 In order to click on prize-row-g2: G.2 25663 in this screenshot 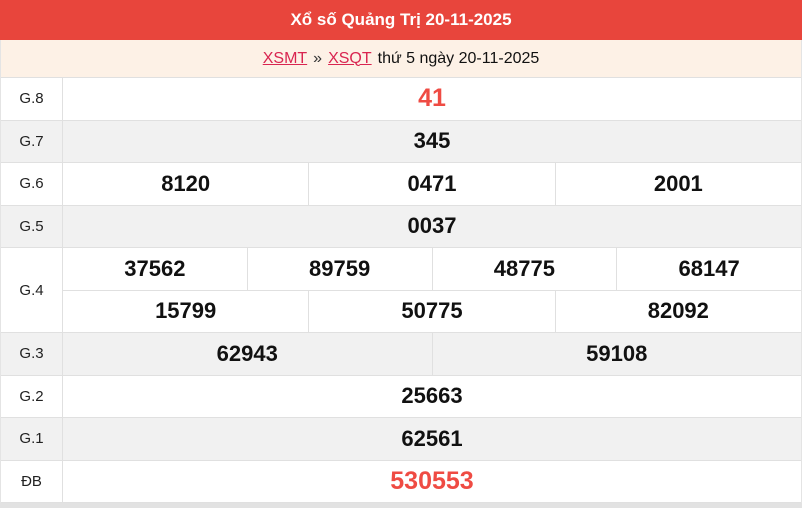, I will do `click(401, 396)`.